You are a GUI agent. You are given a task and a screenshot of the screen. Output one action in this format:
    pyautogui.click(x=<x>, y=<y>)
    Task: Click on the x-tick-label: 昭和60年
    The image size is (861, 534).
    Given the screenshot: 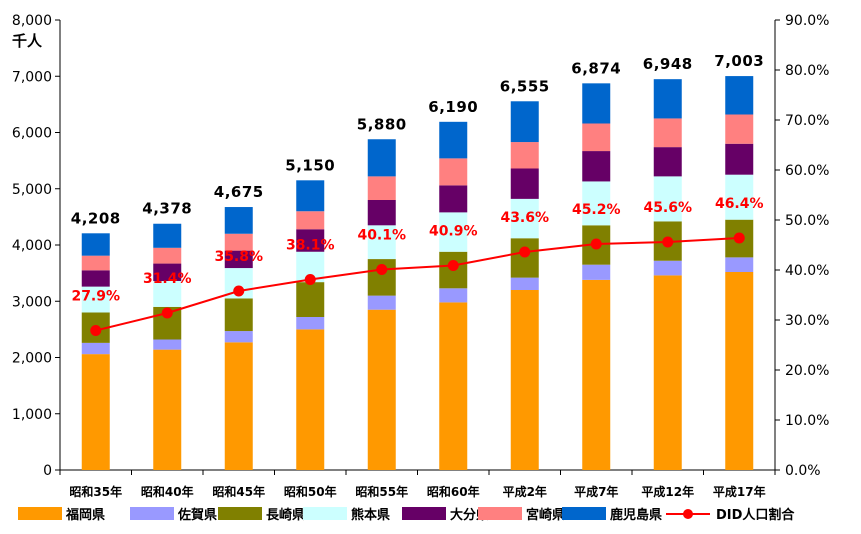 What is the action you would take?
    pyautogui.click(x=453, y=491)
    